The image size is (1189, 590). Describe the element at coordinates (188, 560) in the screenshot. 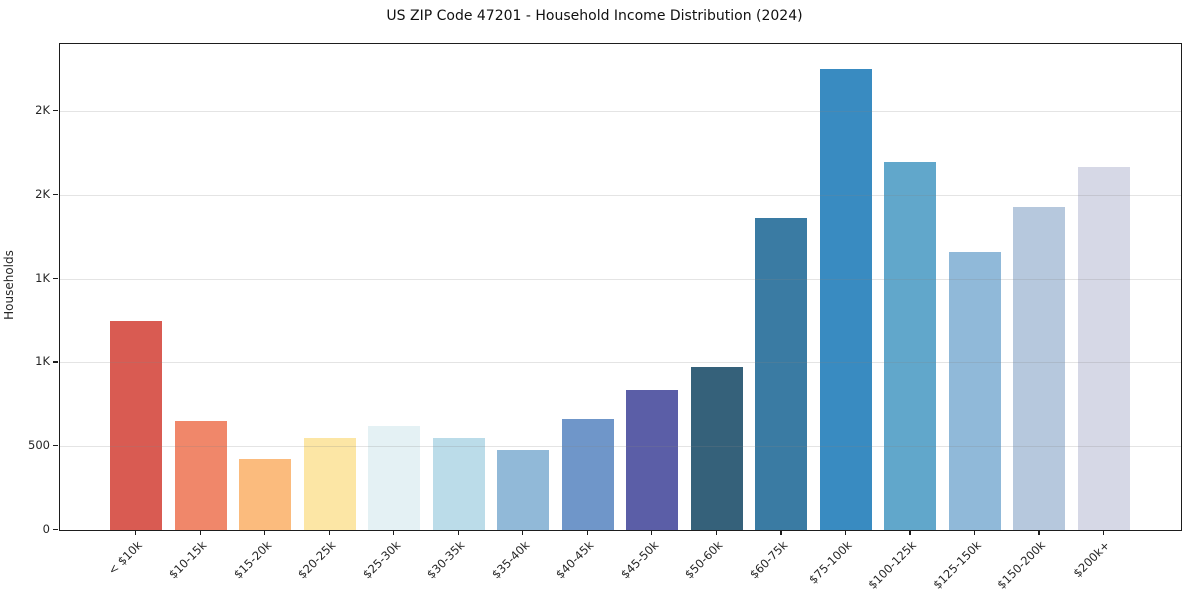

I see `x-tick-label: $10-15k` at that location.